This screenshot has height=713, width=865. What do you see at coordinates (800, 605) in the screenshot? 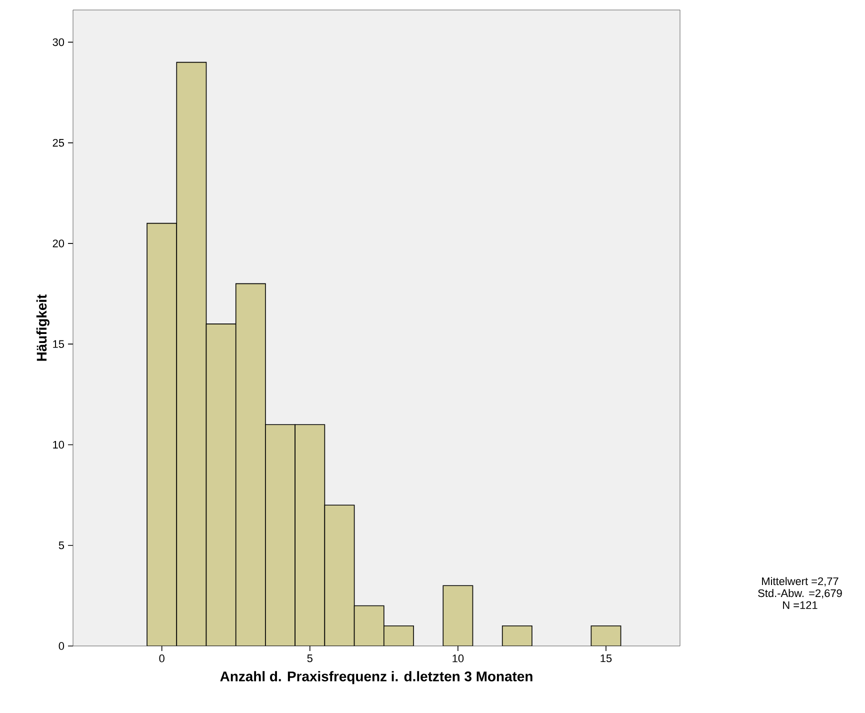
I see `text: N =121` at bounding box center [800, 605].